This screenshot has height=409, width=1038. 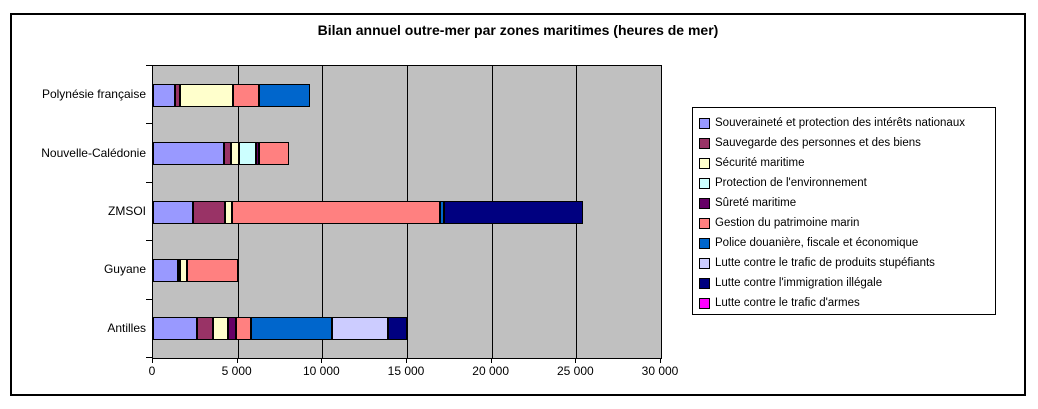 I want to click on y-axis-label: Polynésie française, so click(x=93, y=94).